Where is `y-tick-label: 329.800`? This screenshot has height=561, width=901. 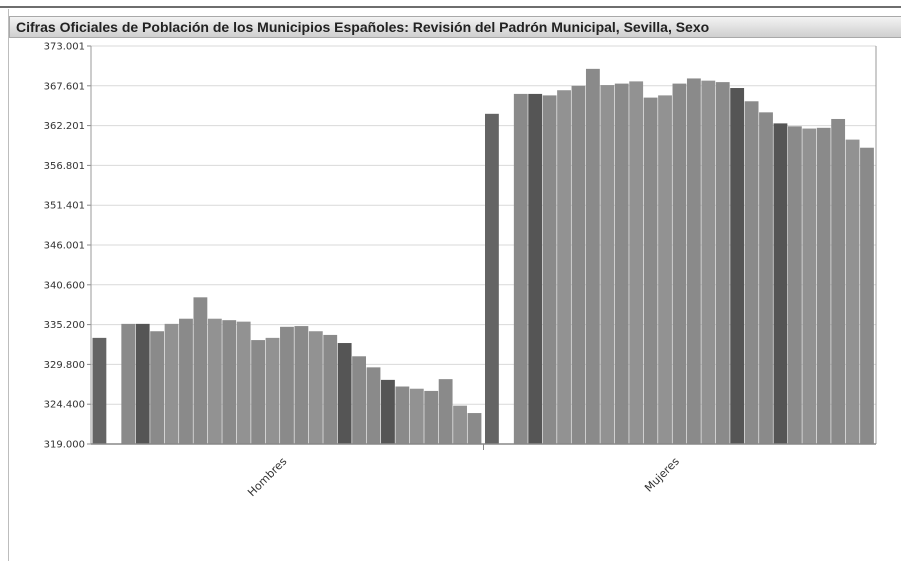
y-tick-label: 329.800 is located at coordinates (64, 365).